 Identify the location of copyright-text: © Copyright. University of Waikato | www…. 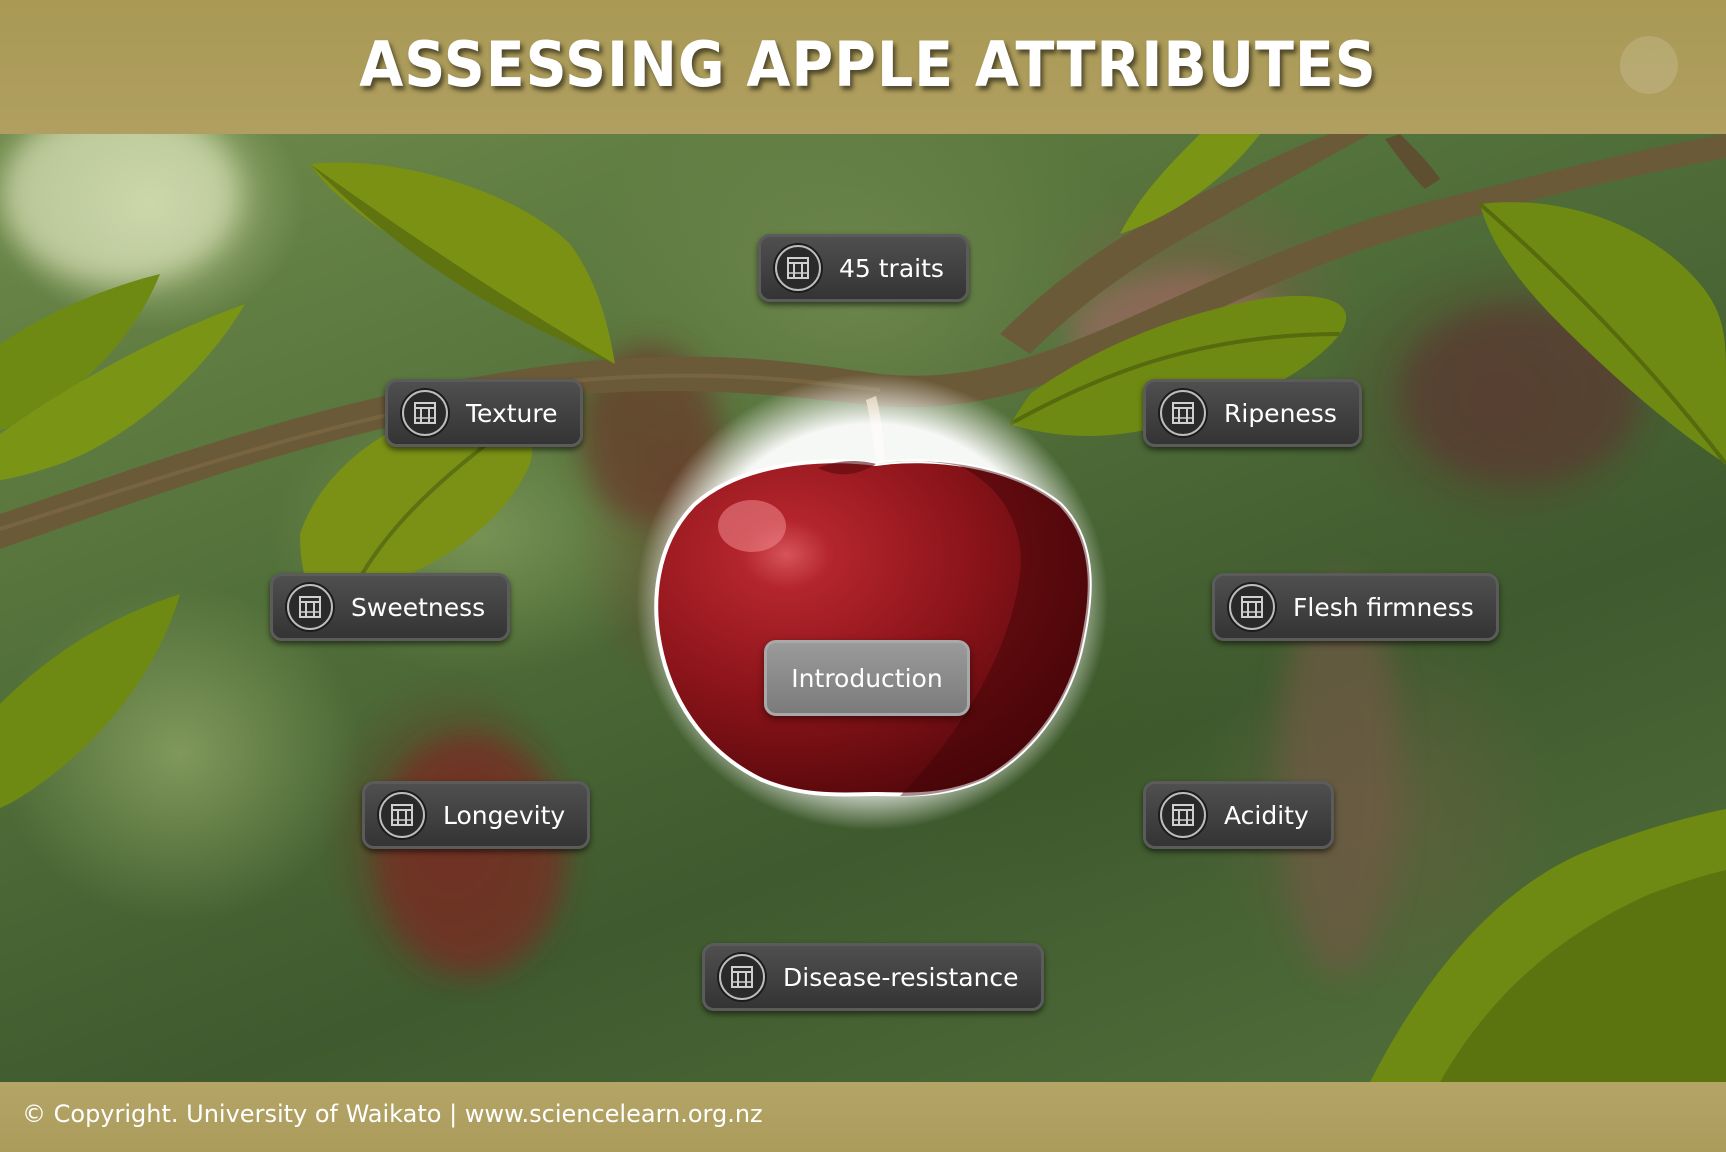
(392, 1114).